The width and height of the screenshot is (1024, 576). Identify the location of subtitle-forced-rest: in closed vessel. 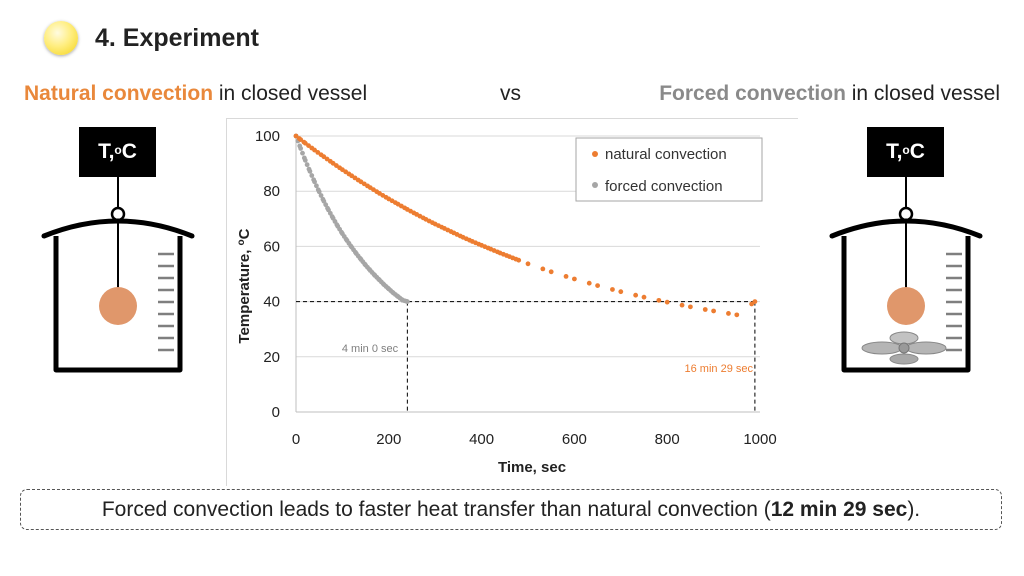
(922, 93).